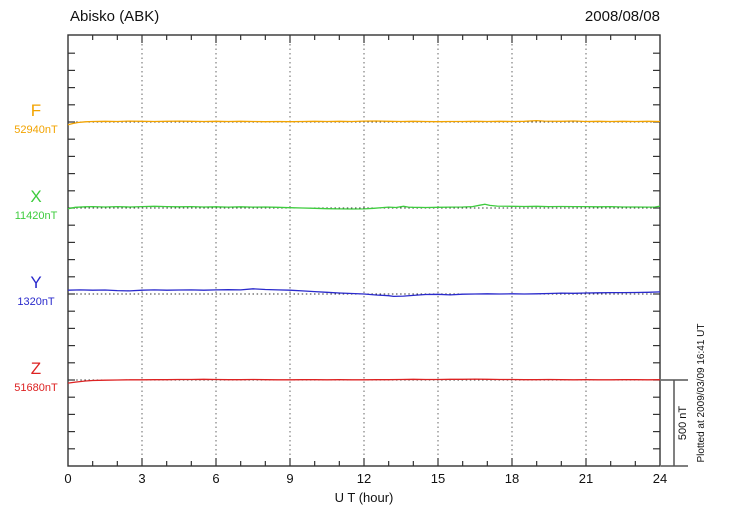  What do you see at coordinates (36, 368) in the screenshot?
I see `channel-z-letter: Z` at bounding box center [36, 368].